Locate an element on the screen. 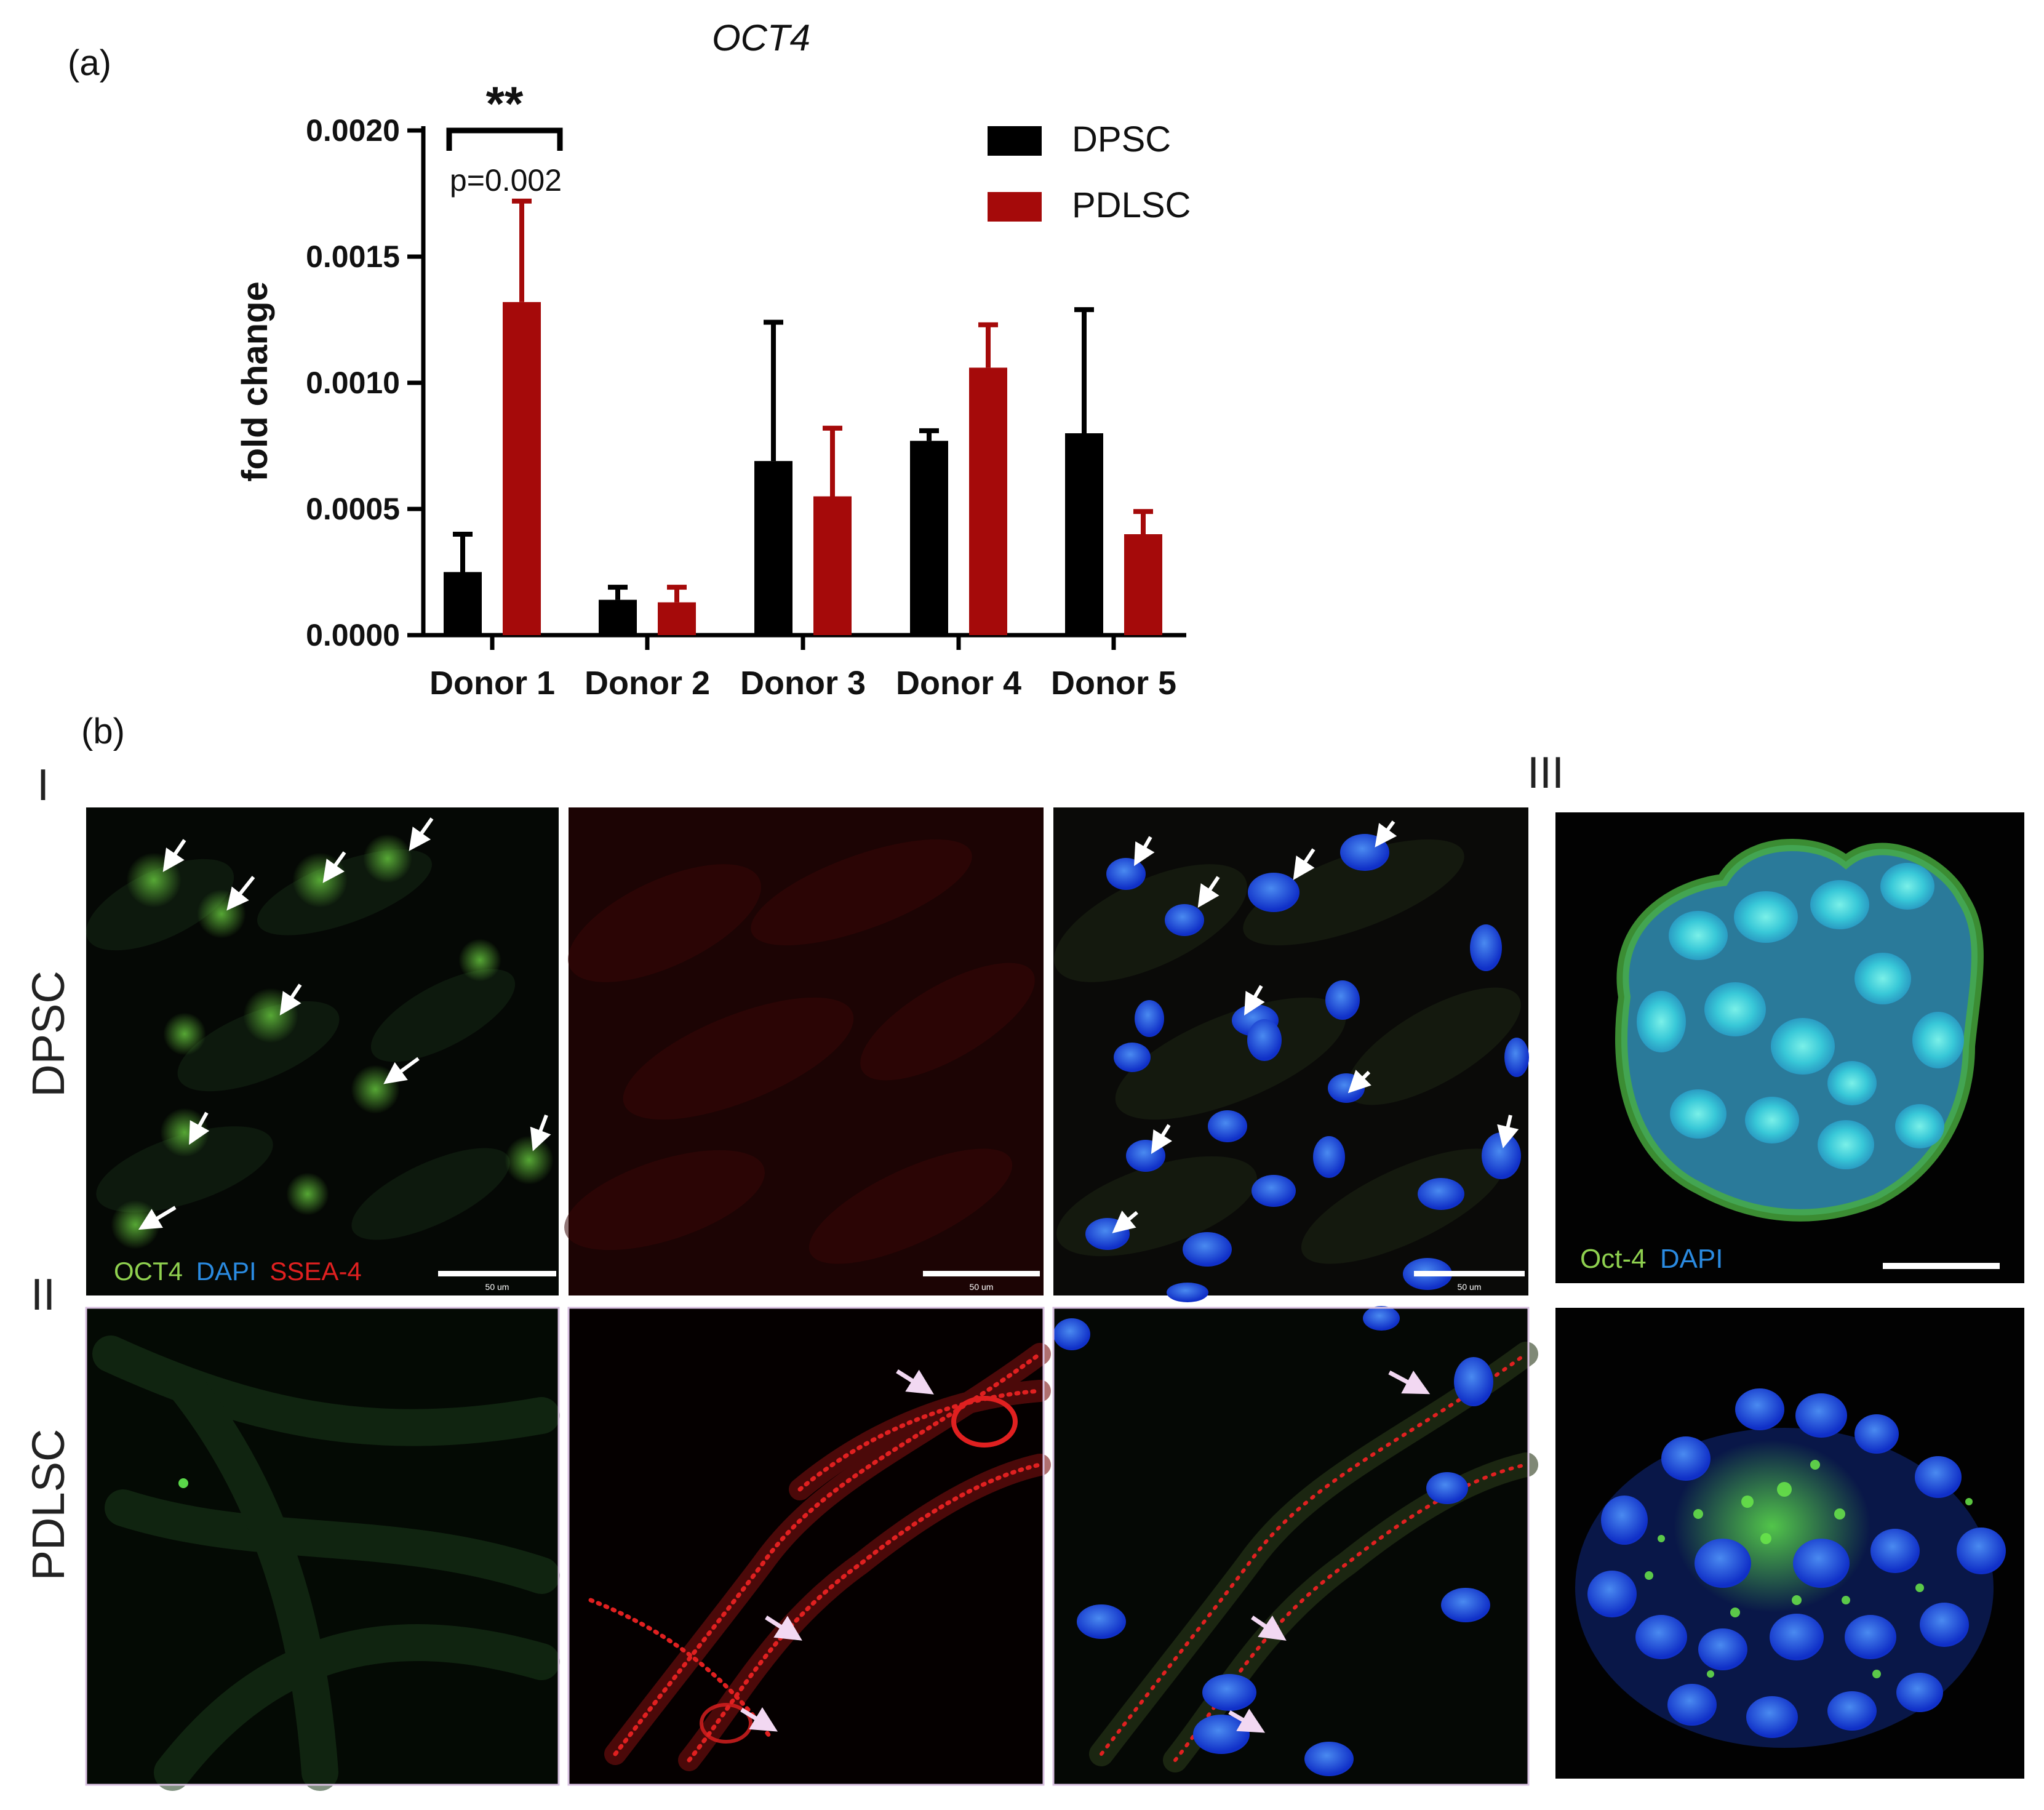 The image size is (2044, 1810). y-tick-label: 0.0020 is located at coordinates (353, 130).